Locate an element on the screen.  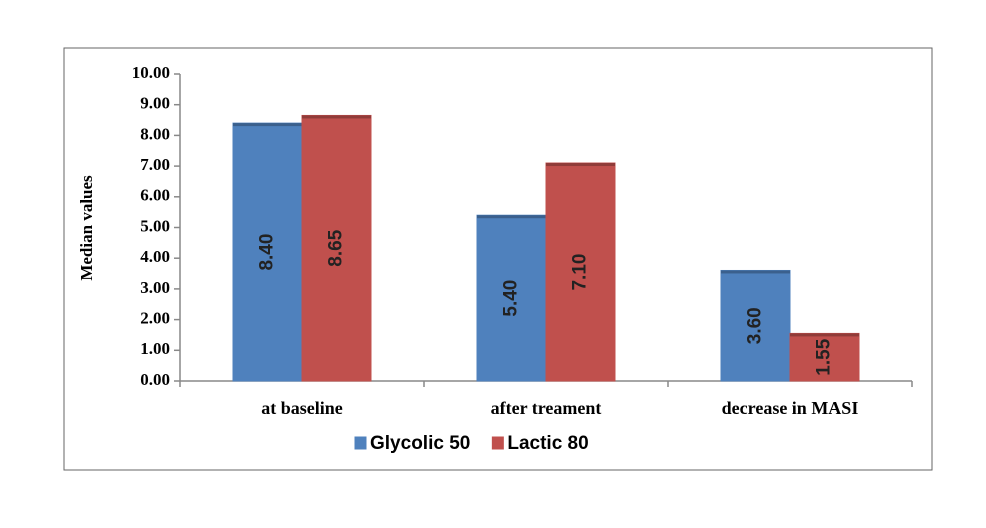
y-tick-label: 4.00 is located at coordinates (155, 256).